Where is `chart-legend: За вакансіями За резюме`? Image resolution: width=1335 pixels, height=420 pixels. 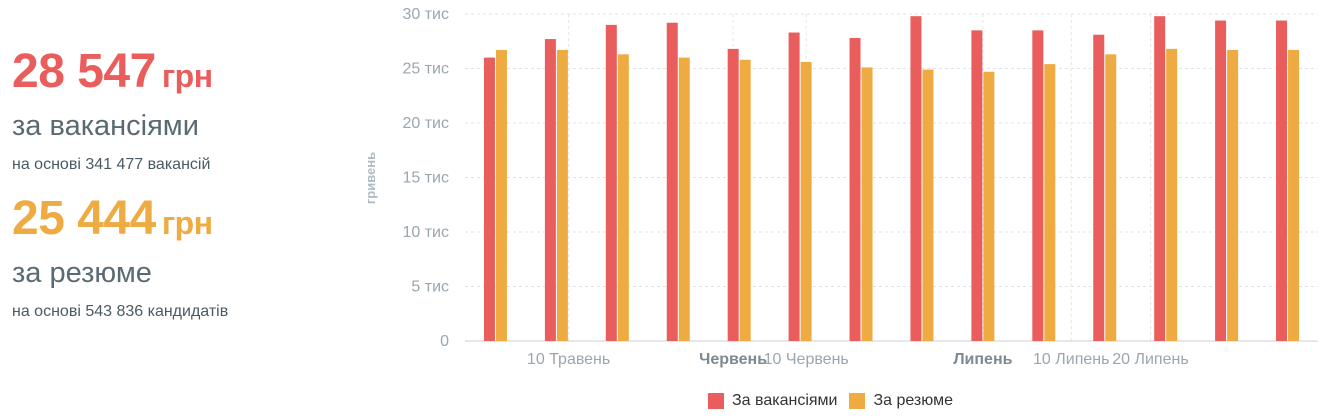
chart-legend: За вакансіями За резюме is located at coordinates (836, 401).